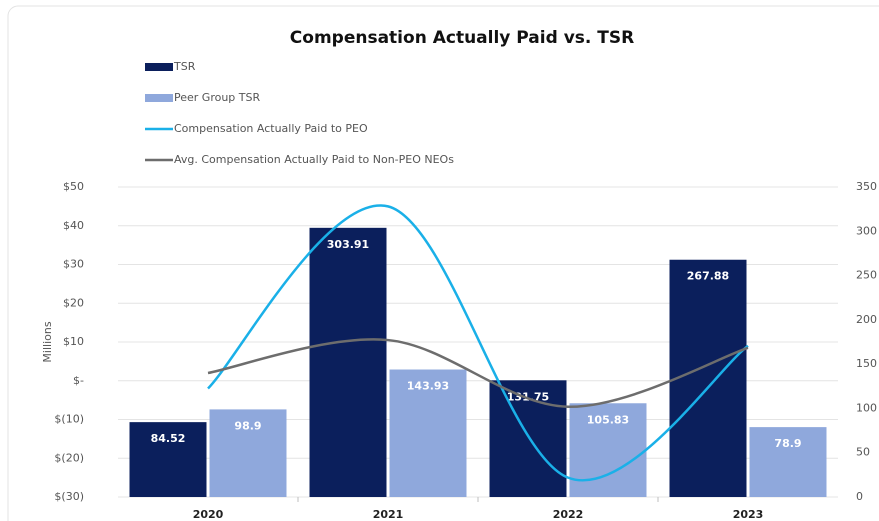 The width and height of the screenshot is (879, 521). Describe the element at coordinates (73, 264) in the screenshot. I see `y-tick-label: $30` at that location.